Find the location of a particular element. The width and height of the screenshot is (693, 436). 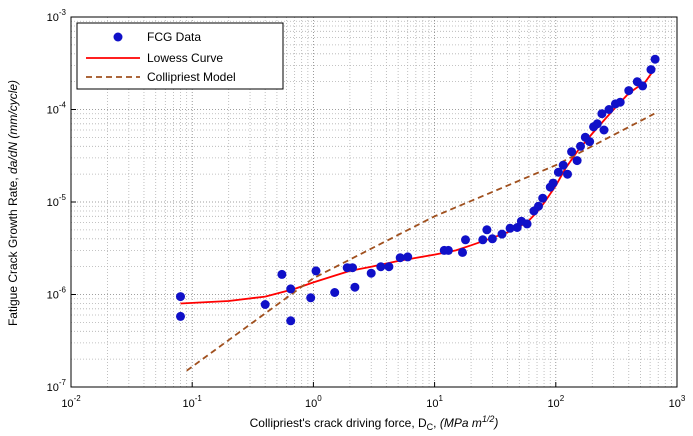

y-tick-label: 10⁻³ is located at coordinates (57, 16).